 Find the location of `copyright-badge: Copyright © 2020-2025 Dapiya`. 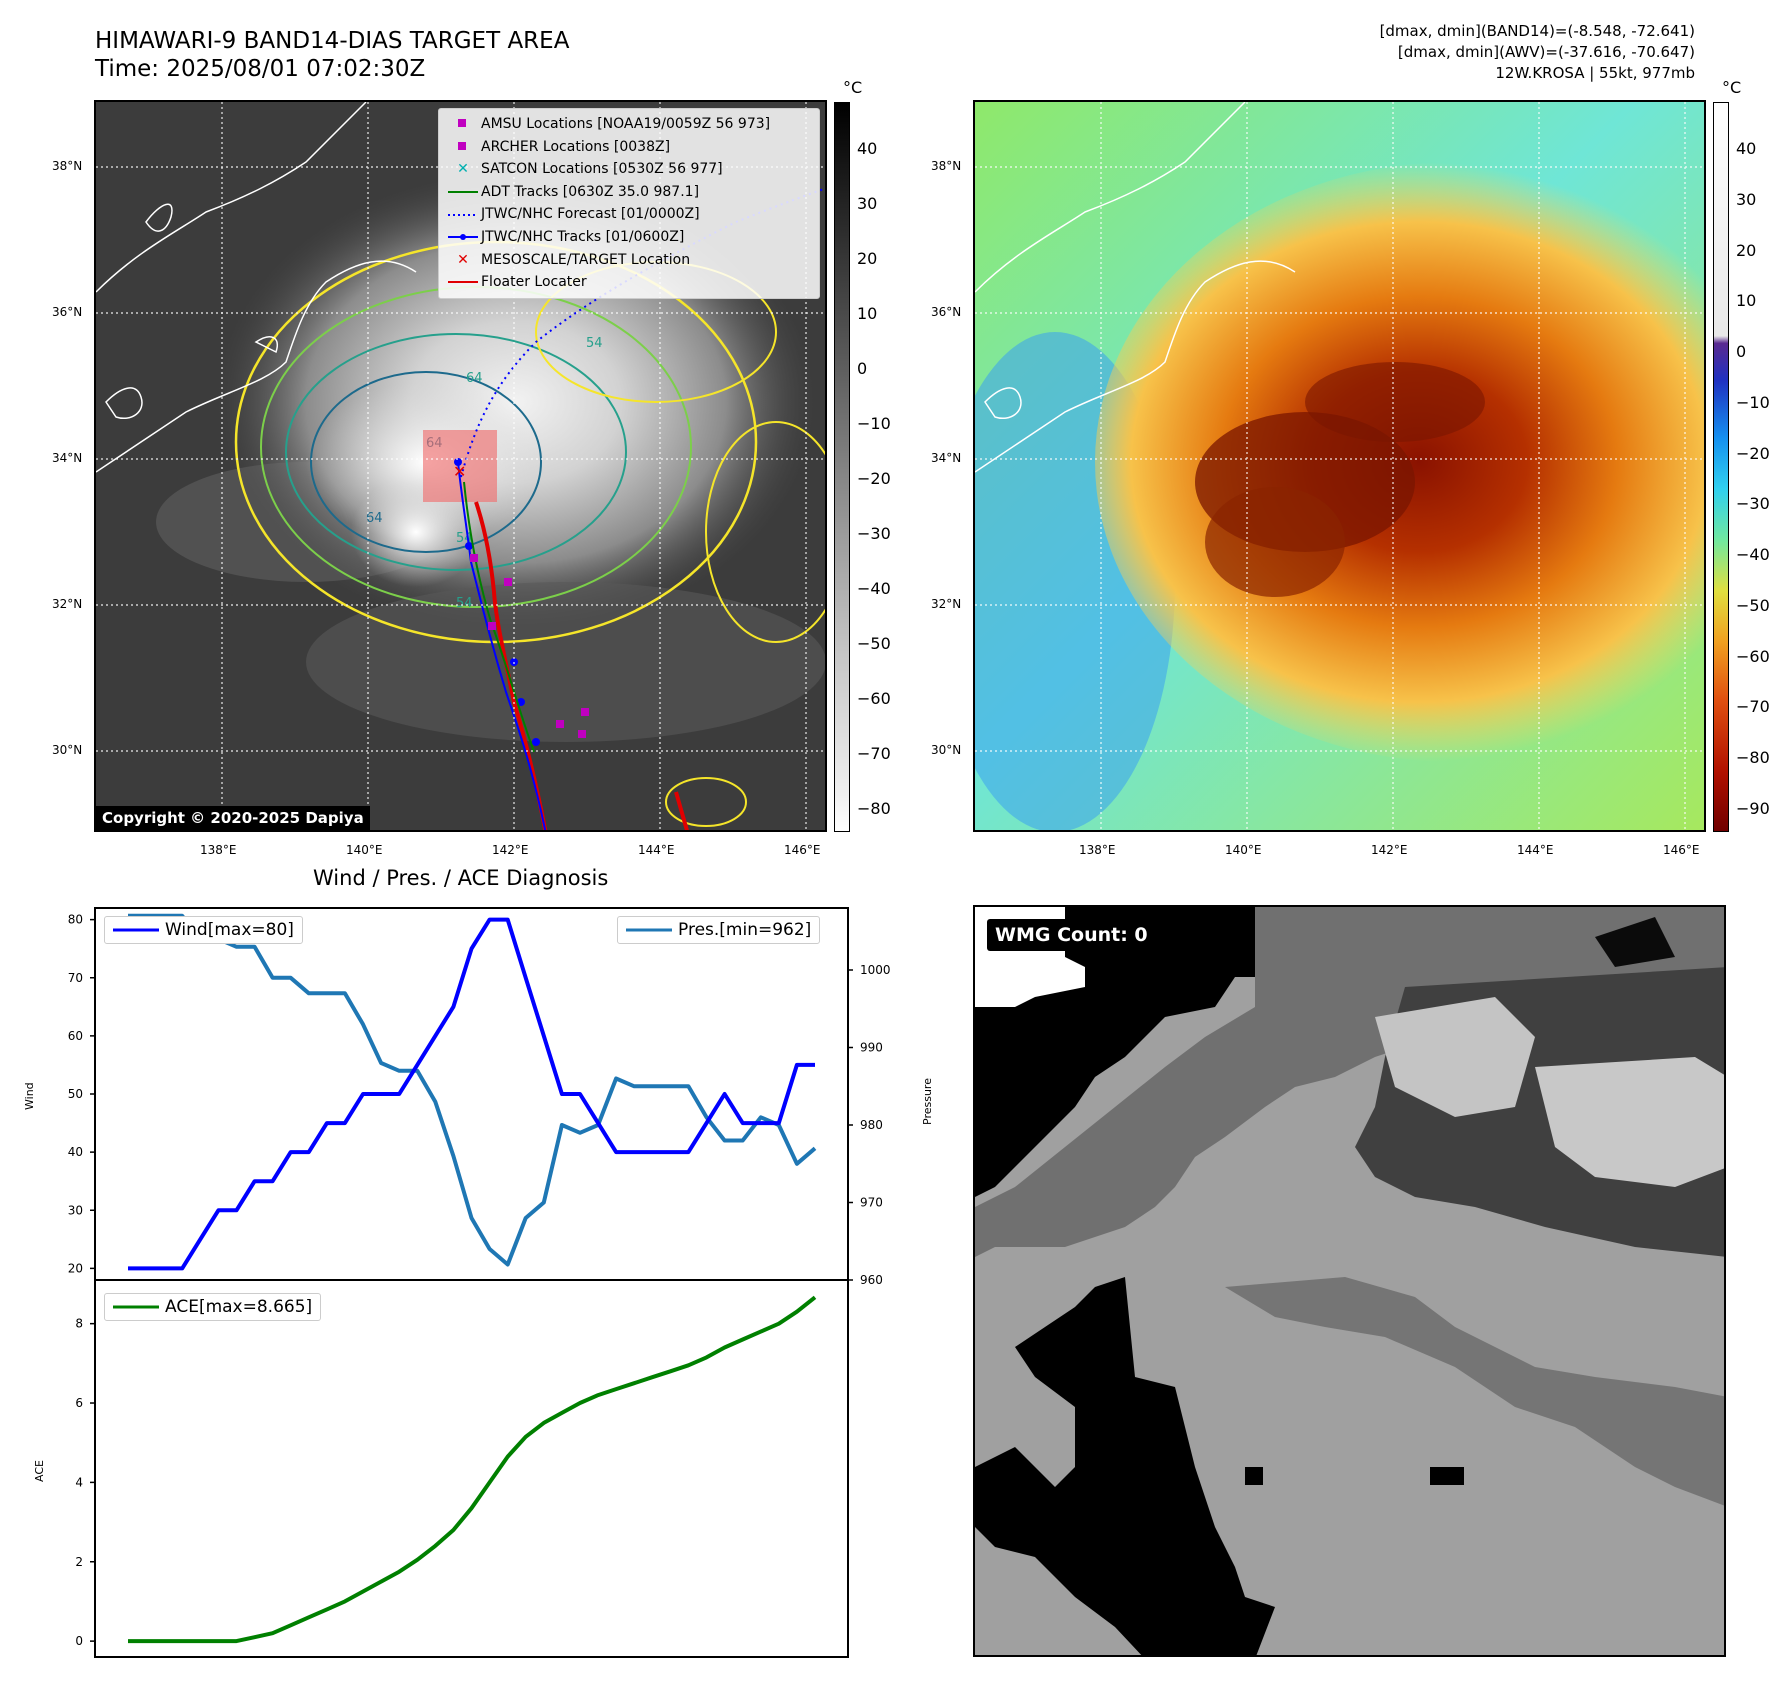

copyright-badge: Copyright © 2020-2025 Dapiya is located at coordinates (233, 818).